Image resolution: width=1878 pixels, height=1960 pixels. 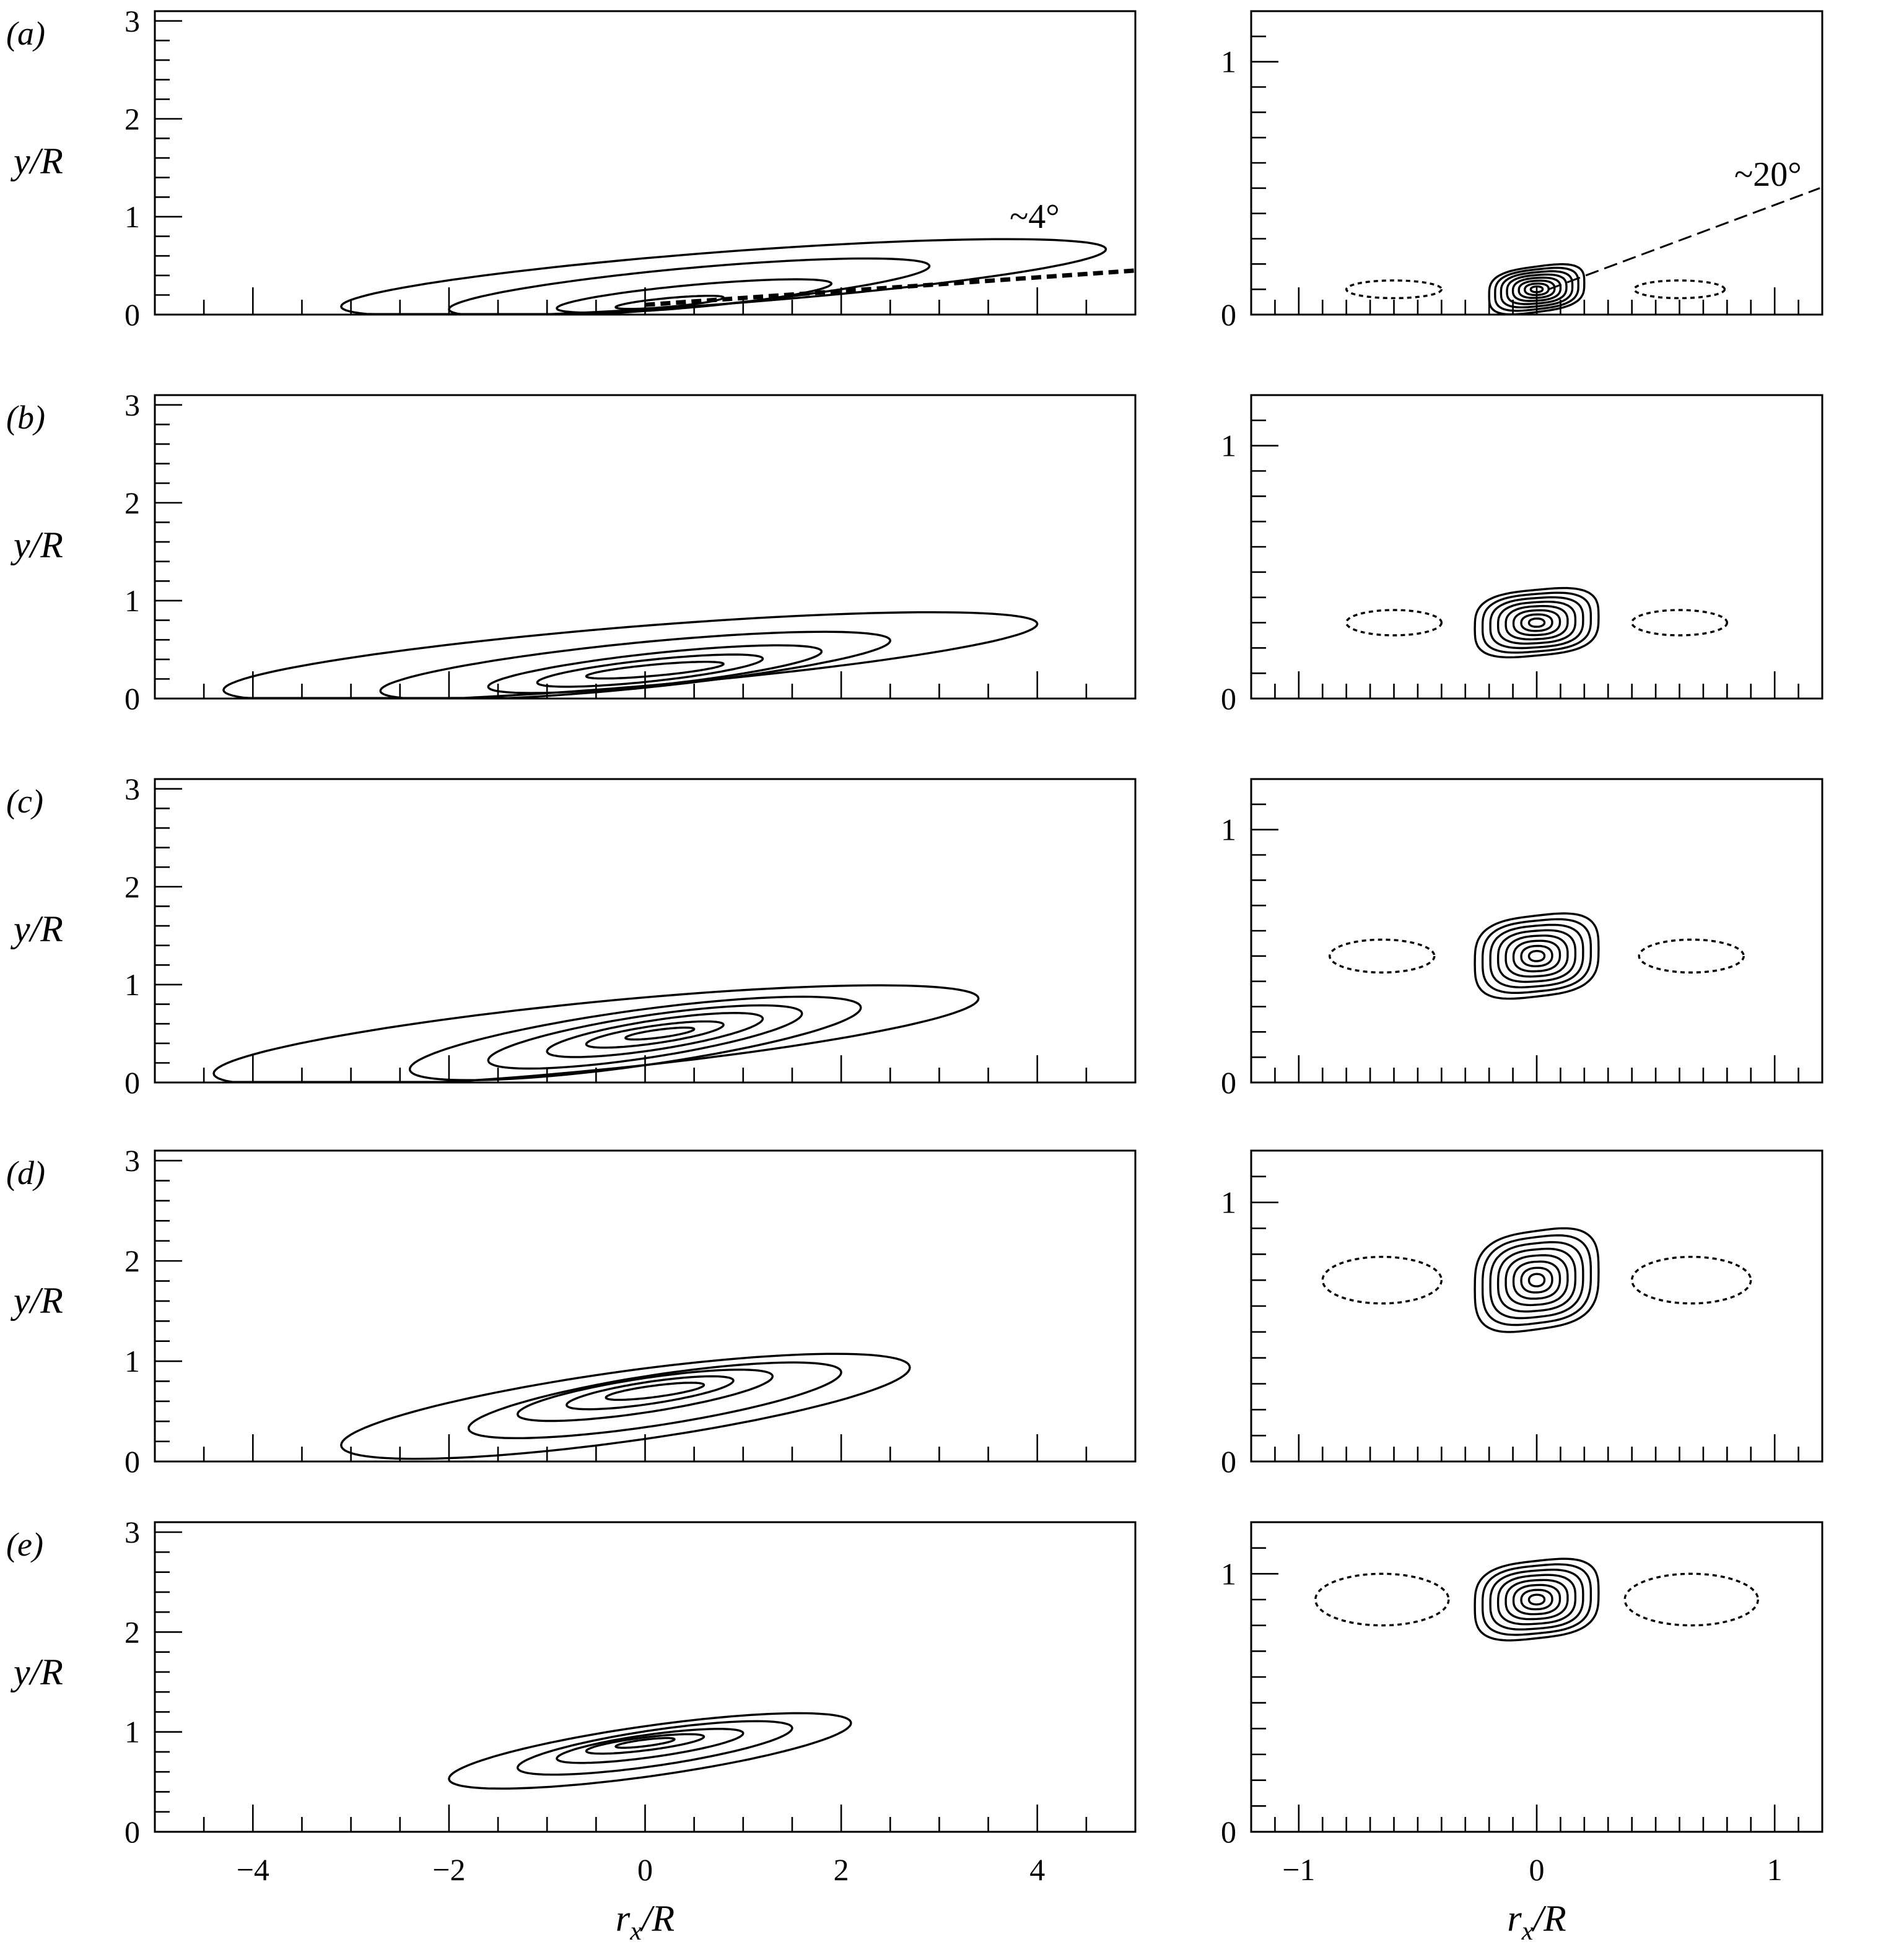 What do you see at coordinates (1037, 1870) in the screenshot?
I see `x-tick-label: 4` at bounding box center [1037, 1870].